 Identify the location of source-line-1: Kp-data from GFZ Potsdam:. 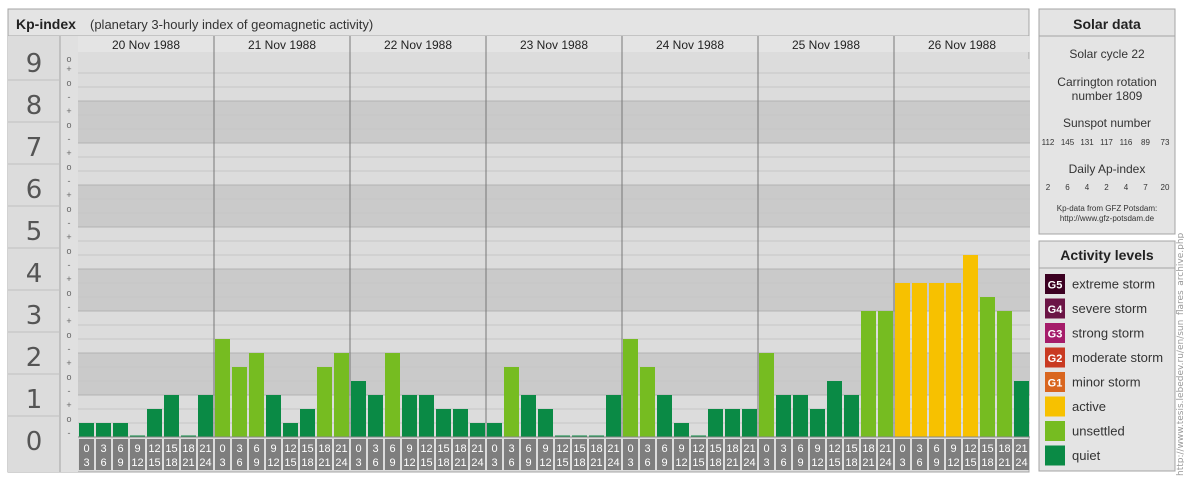
(1107, 208).